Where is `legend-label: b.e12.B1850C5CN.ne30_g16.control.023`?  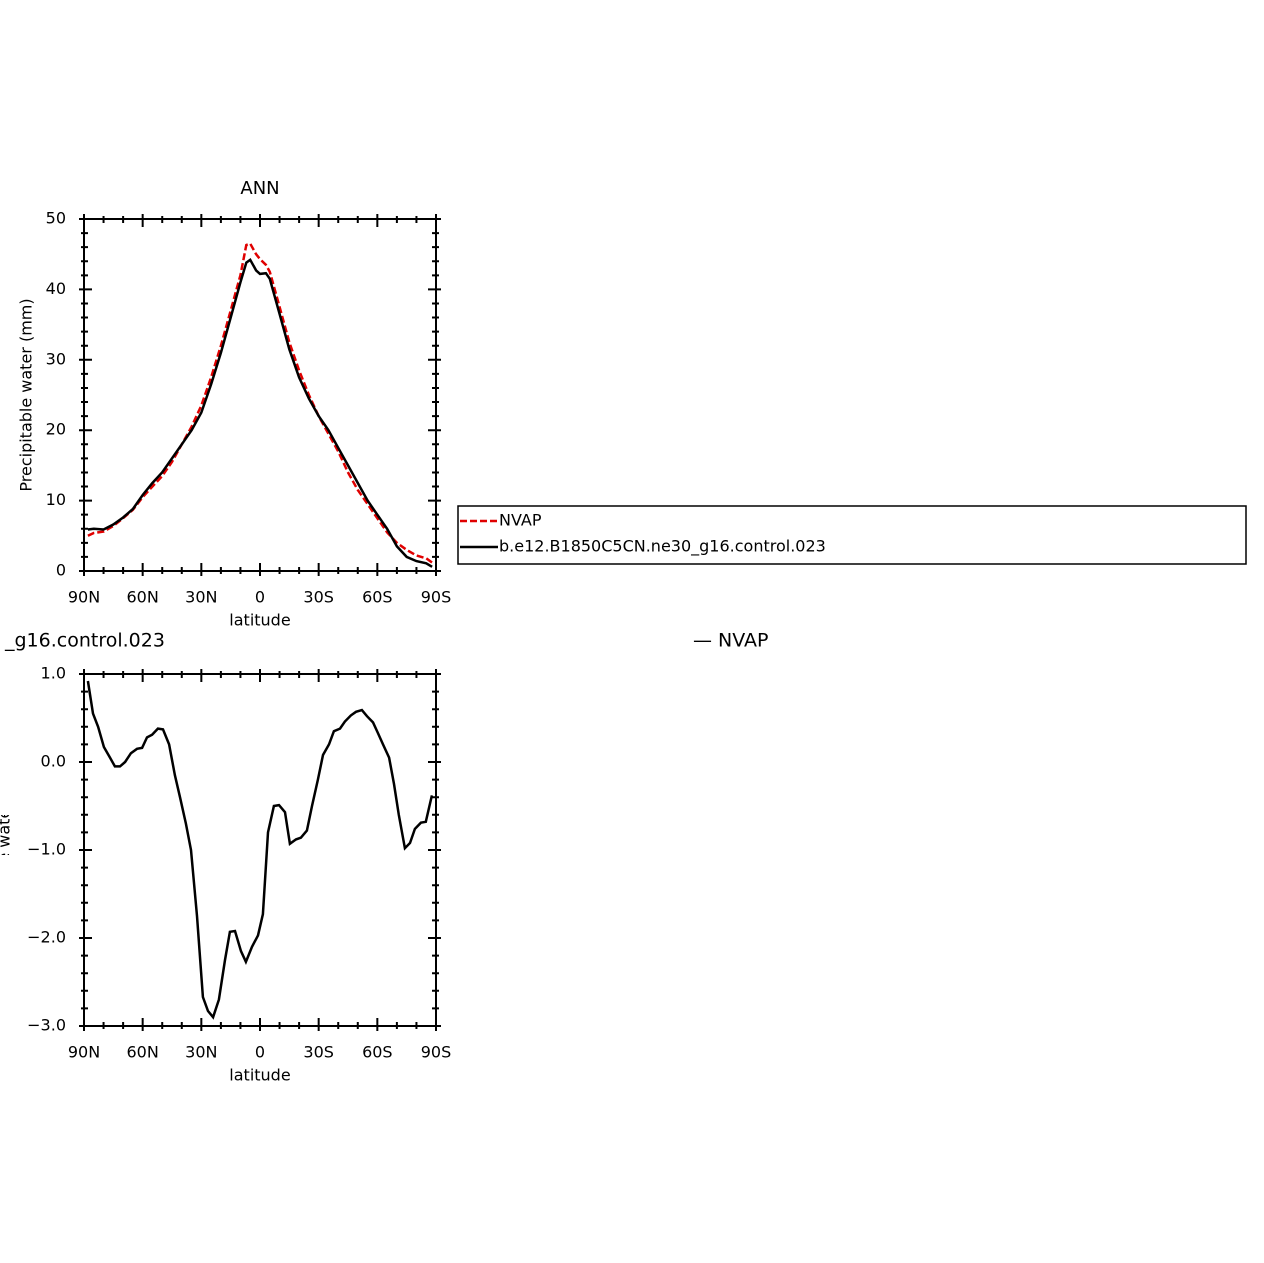 legend-label: b.e12.B1850C5CN.ne30_g16.control.023 is located at coordinates (662, 547).